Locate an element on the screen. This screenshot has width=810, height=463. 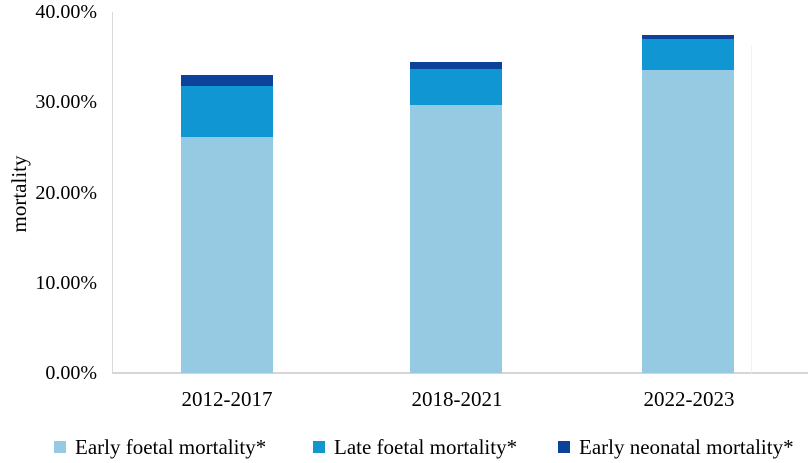
legend-item: Early neonatal mortality* is located at coordinates (676, 447).